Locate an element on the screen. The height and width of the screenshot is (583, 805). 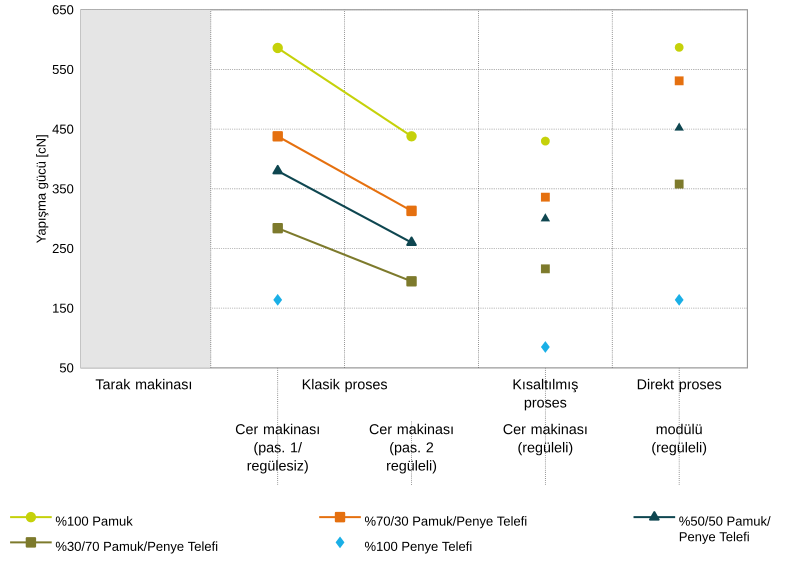
x-tick-label: Cer makinası (pas. 1/ regülesiz) is located at coordinates (277, 449).